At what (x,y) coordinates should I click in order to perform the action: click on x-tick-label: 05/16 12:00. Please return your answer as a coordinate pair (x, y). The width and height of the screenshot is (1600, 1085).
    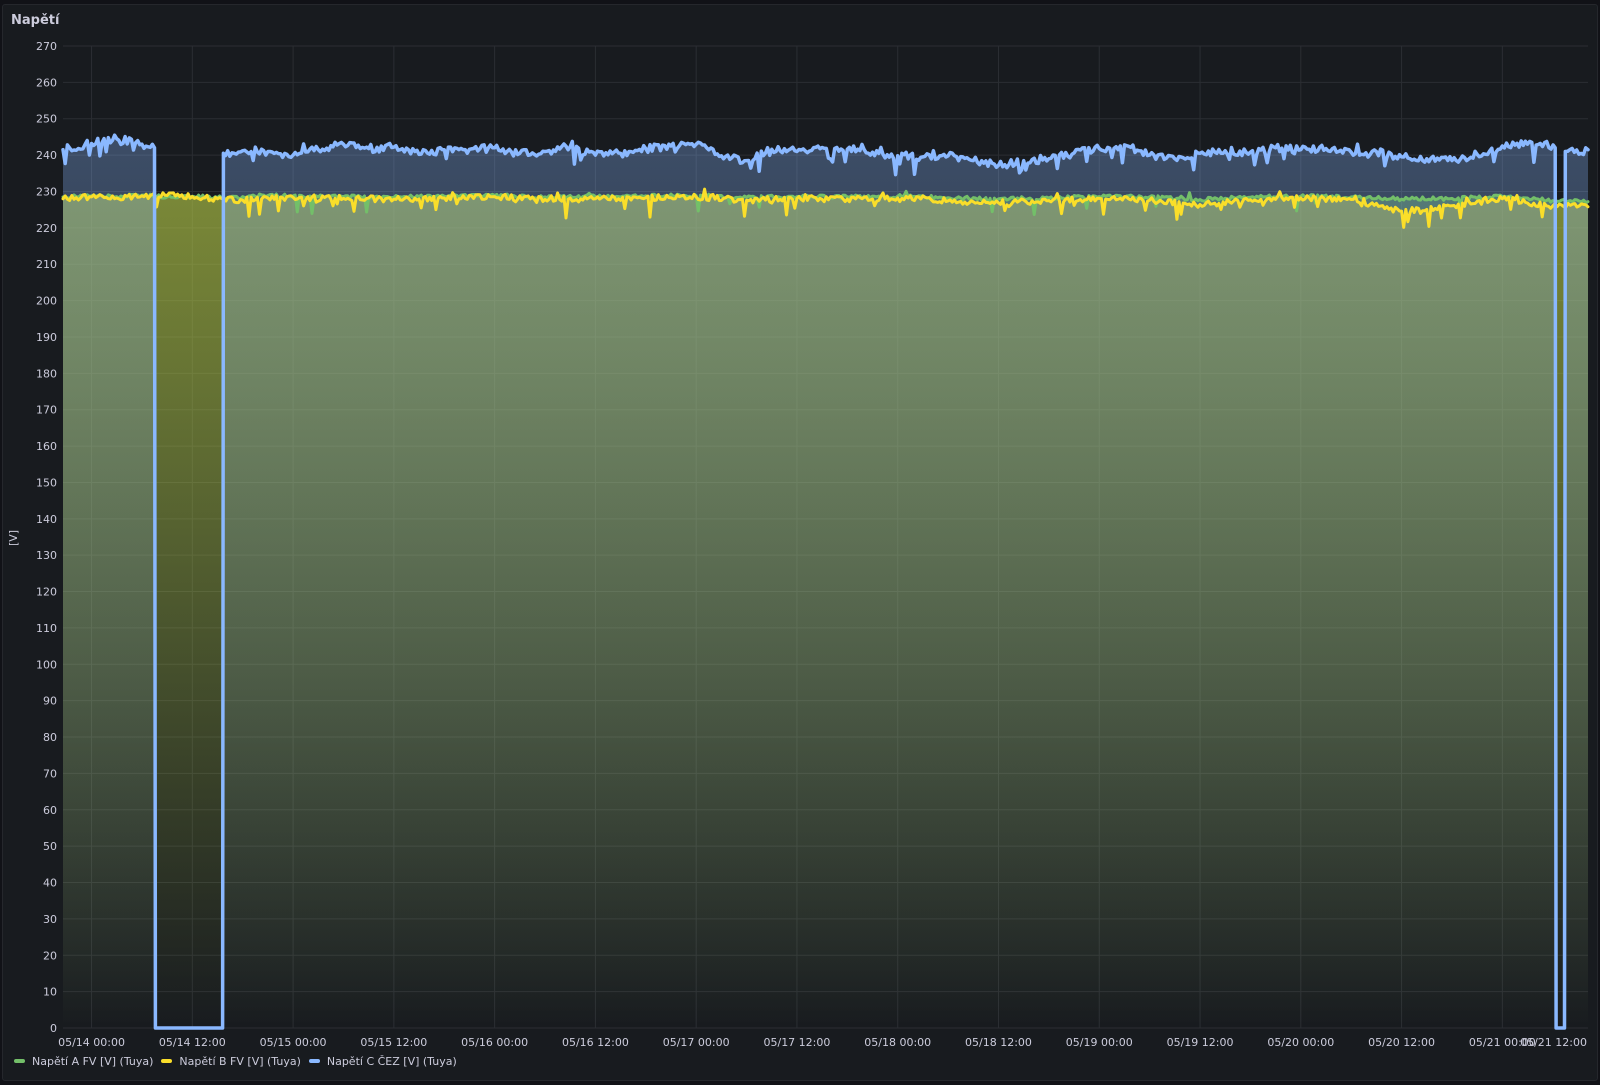
    Looking at the image, I should click on (595, 1042).